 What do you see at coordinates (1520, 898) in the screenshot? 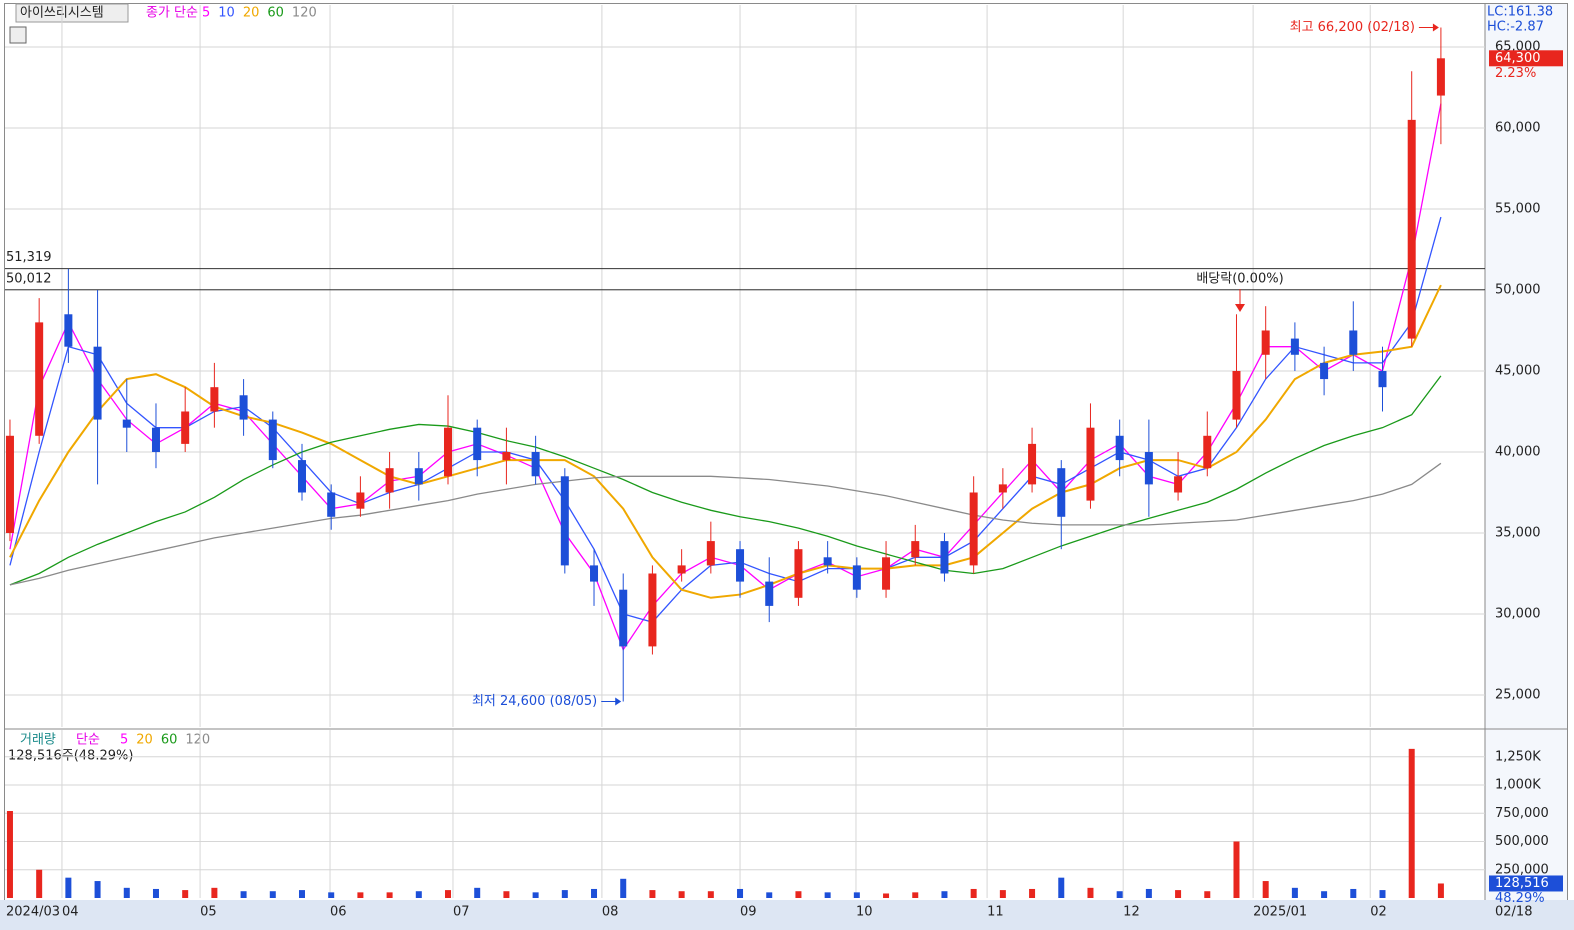
I see `last-volume-change: 48.29%` at bounding box center [1520, 898].